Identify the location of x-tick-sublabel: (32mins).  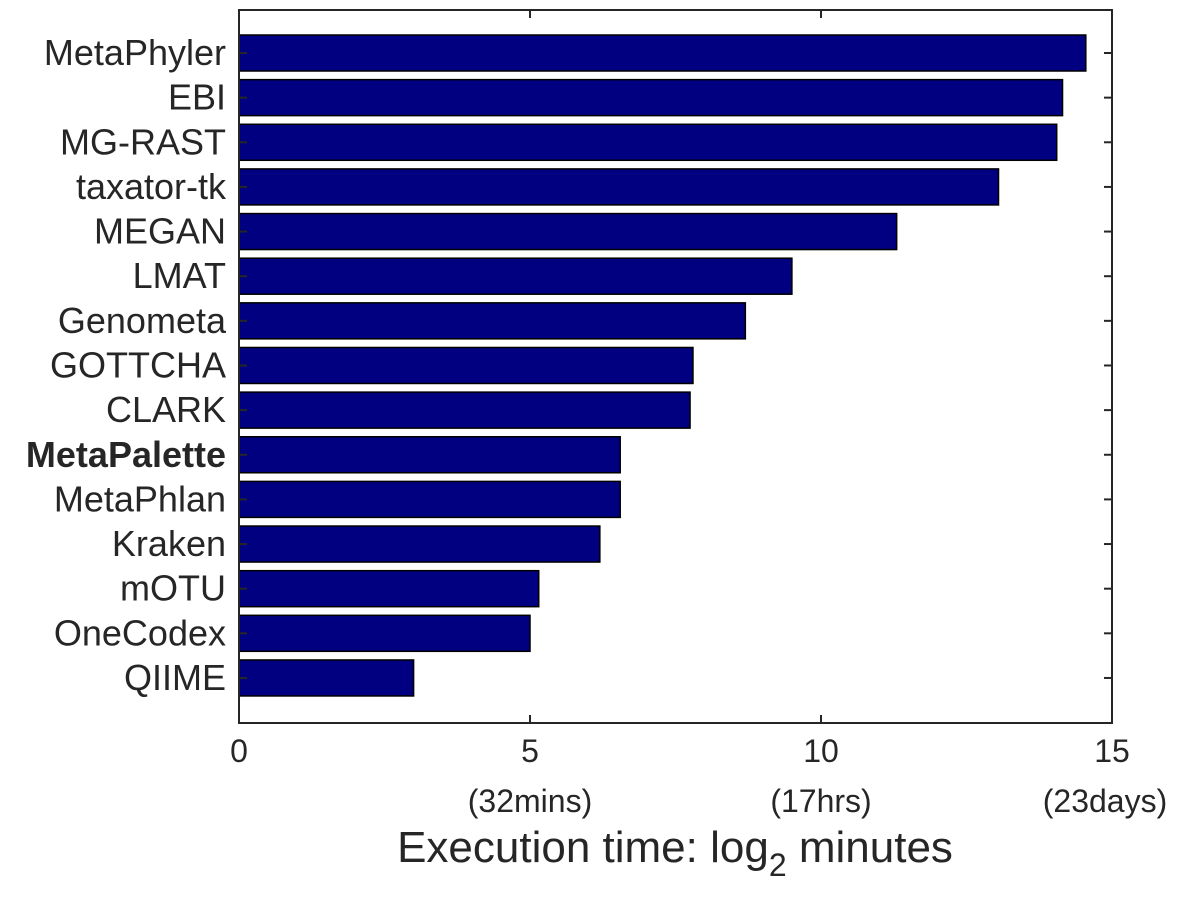
(530, 801).